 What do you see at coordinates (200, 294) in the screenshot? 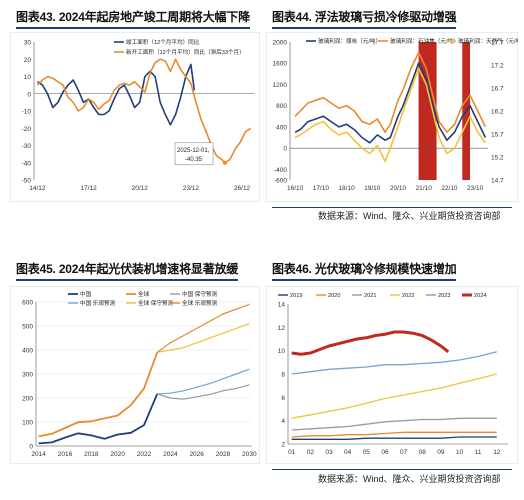
I see `legend-label: 中国 保守预测` at bounding box center [200, 294].